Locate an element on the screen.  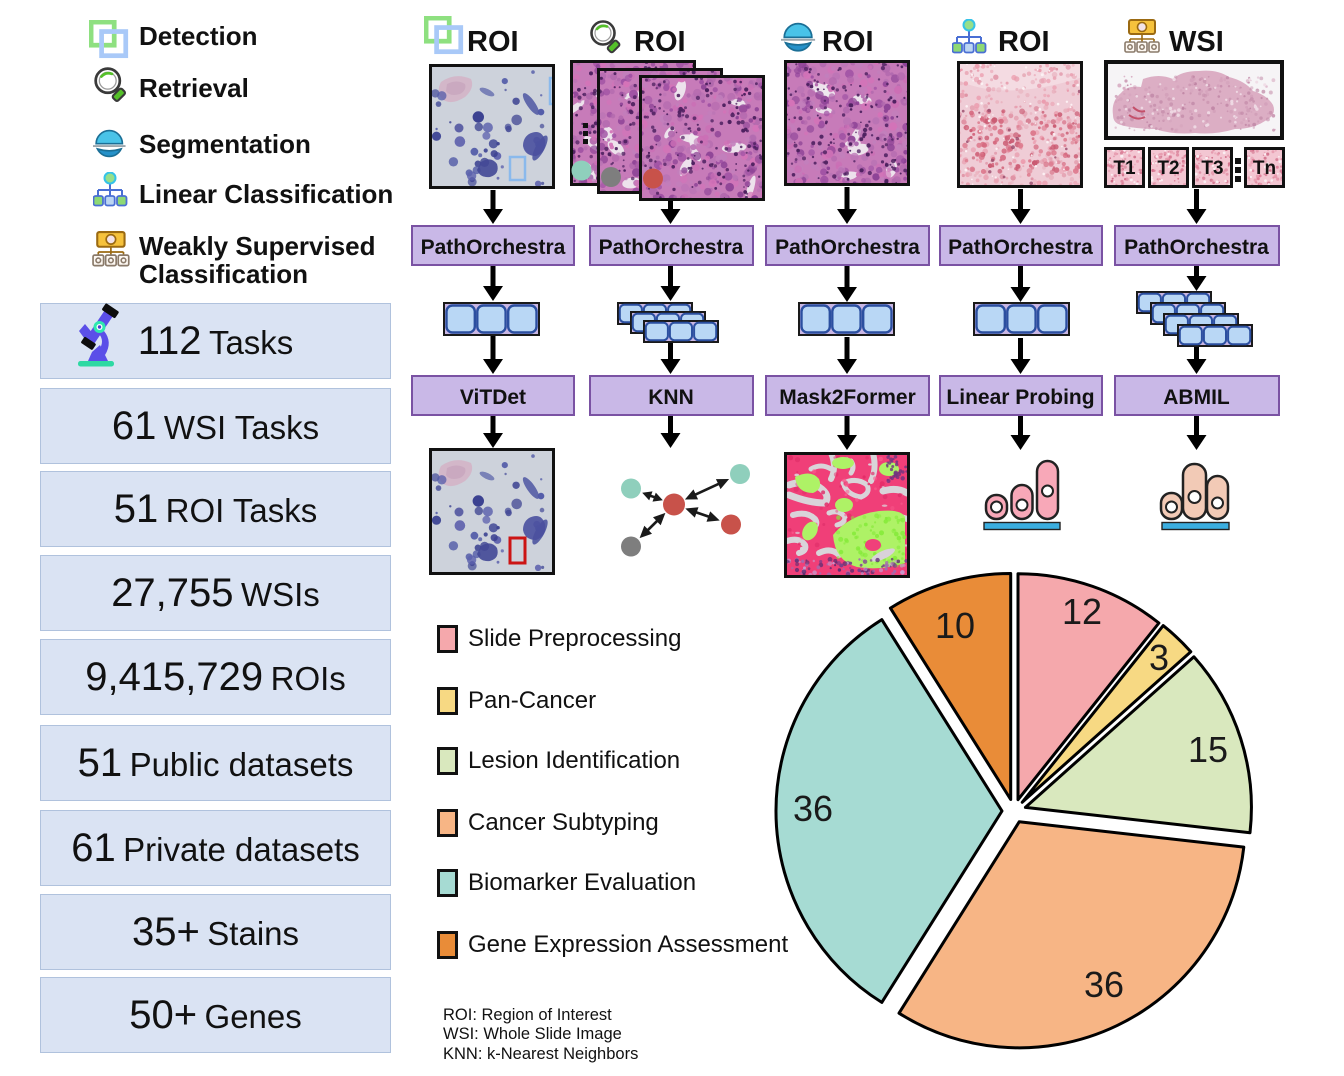
svg-text: T1 is located at coordinates (1124, 168).